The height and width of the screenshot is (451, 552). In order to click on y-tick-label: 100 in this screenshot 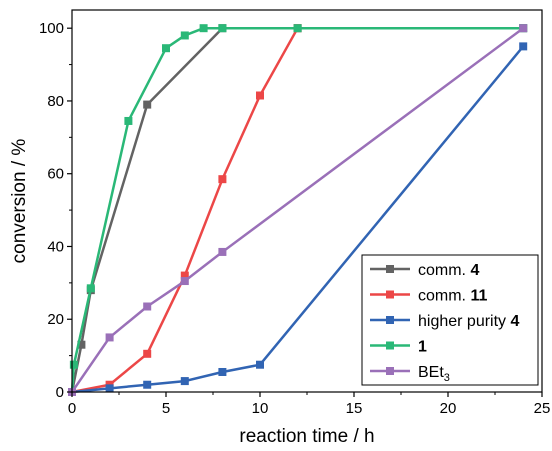, I will do `click(51, 28)`.